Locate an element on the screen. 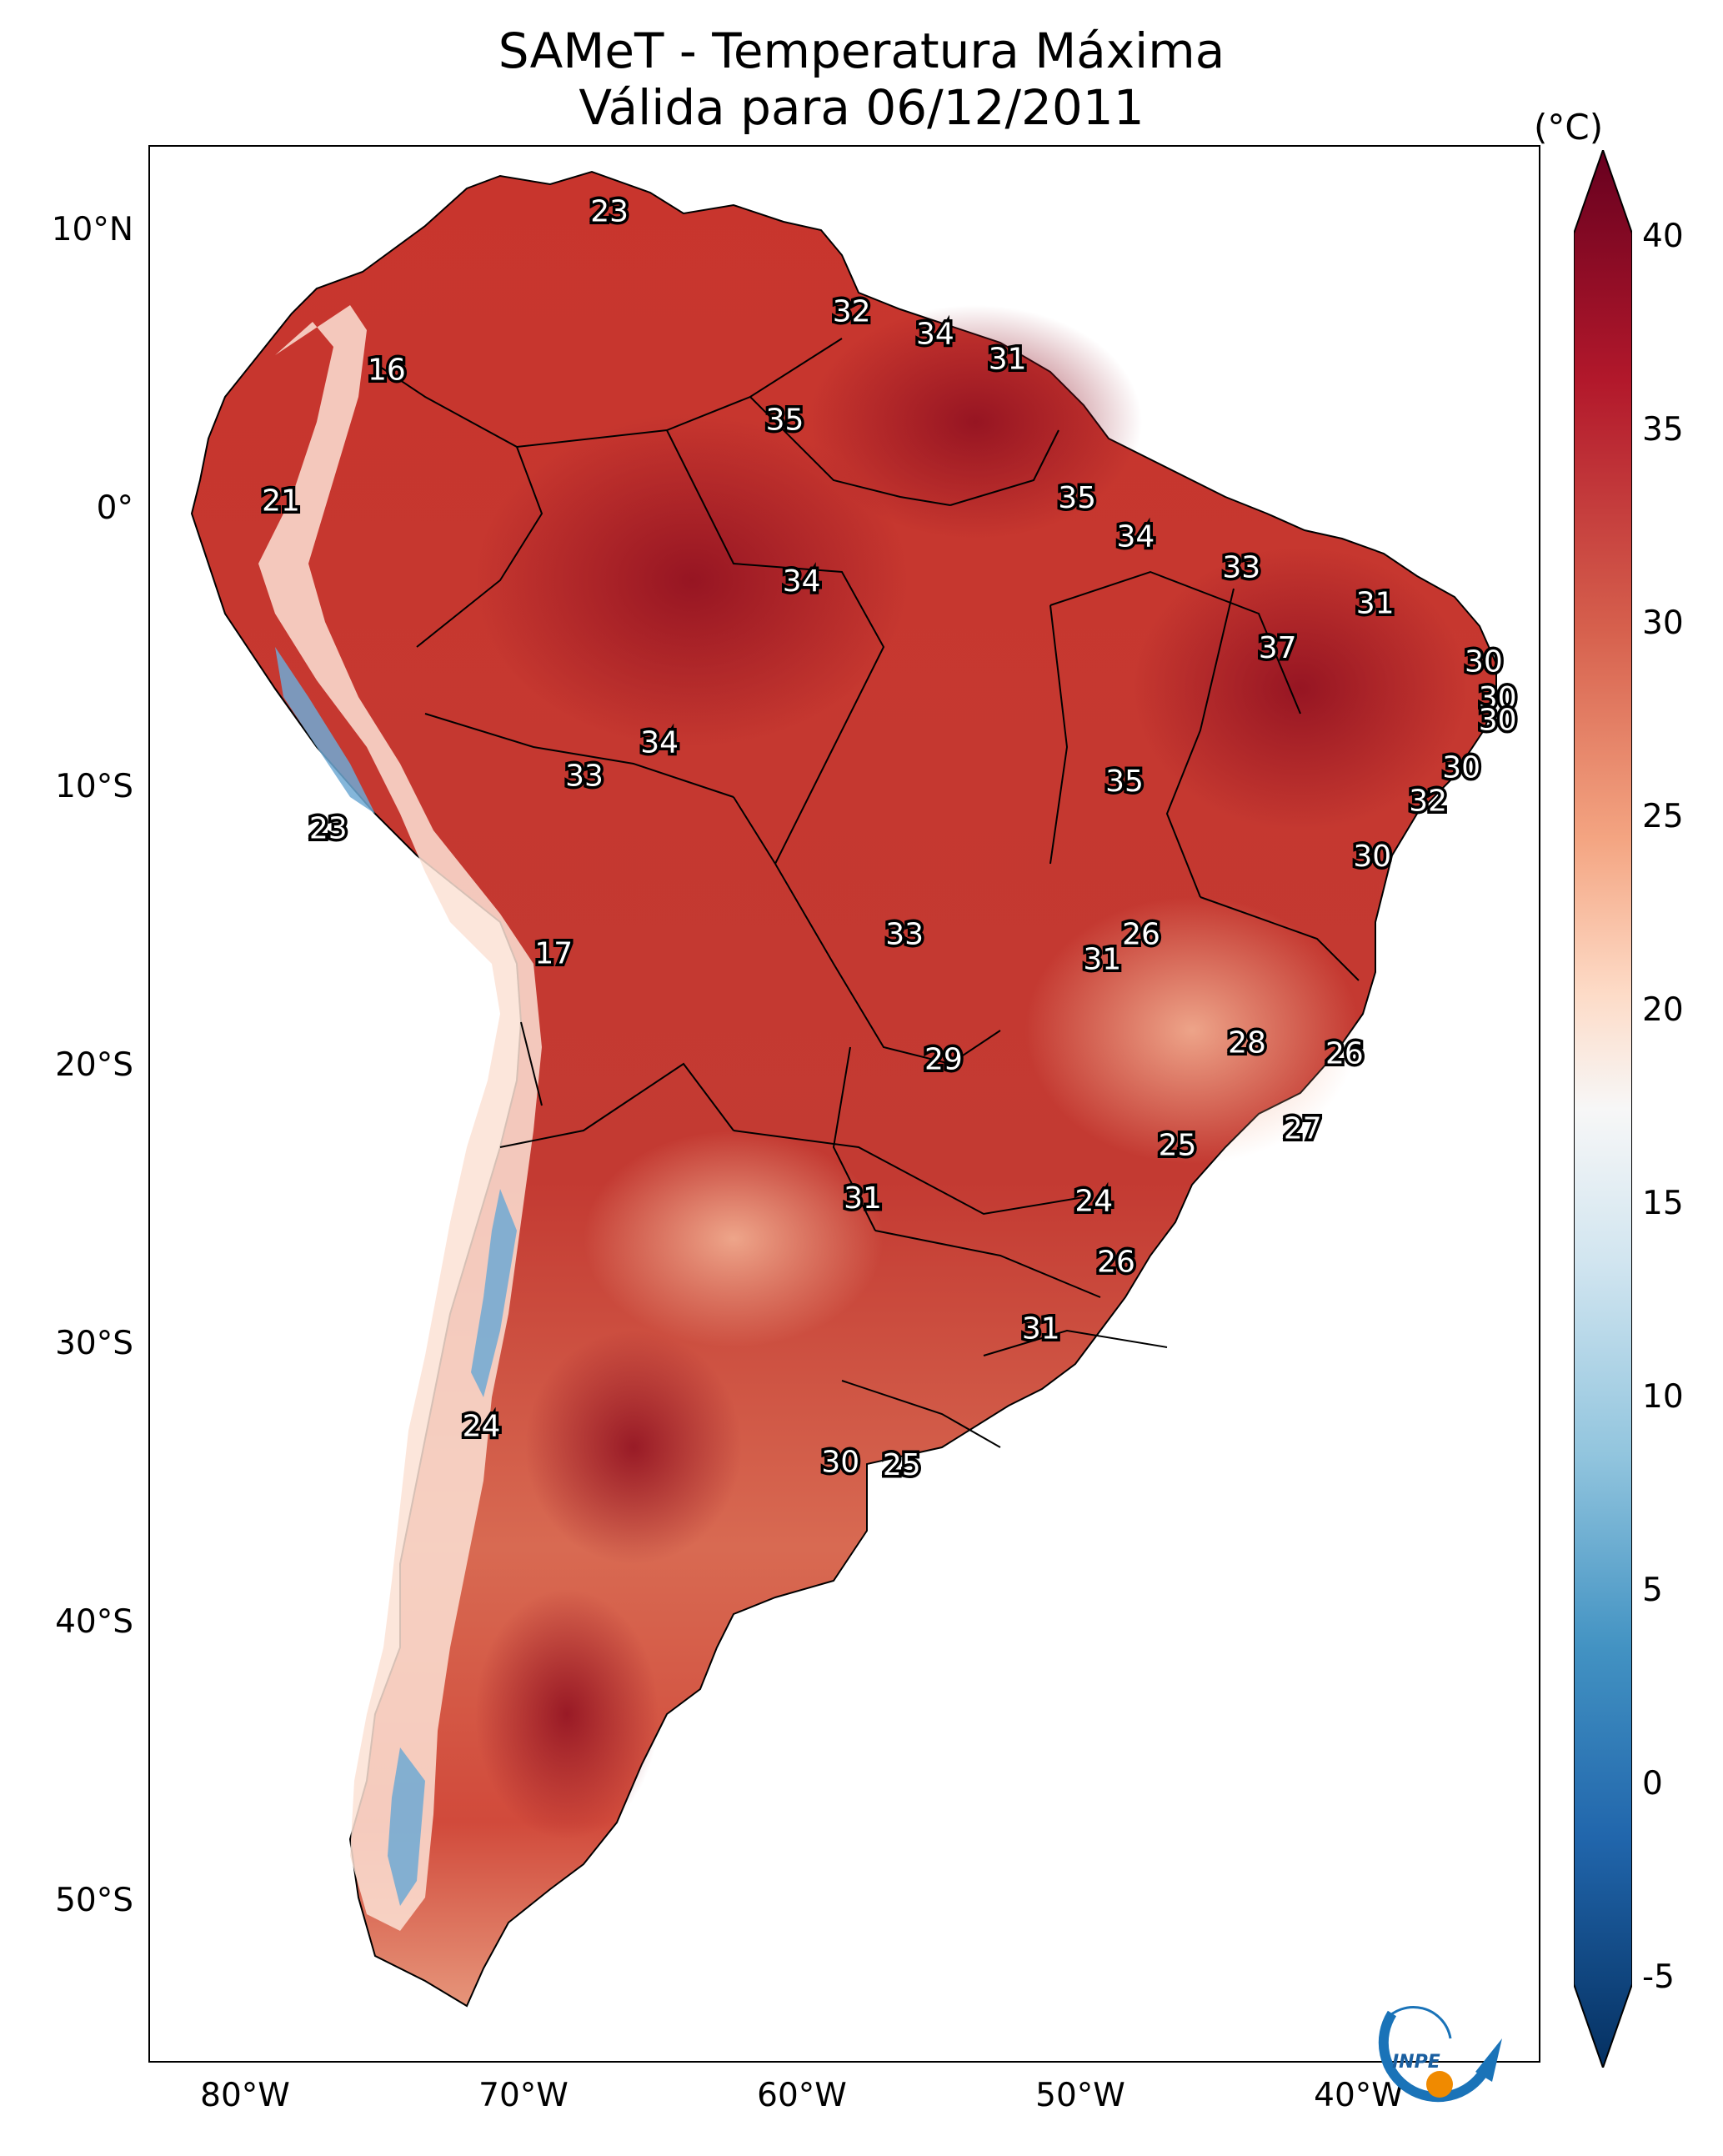 The width and height of the screenshot is (1723, 2156). colorbar-tick-40: 40 is located at coordinates (1663, 236).